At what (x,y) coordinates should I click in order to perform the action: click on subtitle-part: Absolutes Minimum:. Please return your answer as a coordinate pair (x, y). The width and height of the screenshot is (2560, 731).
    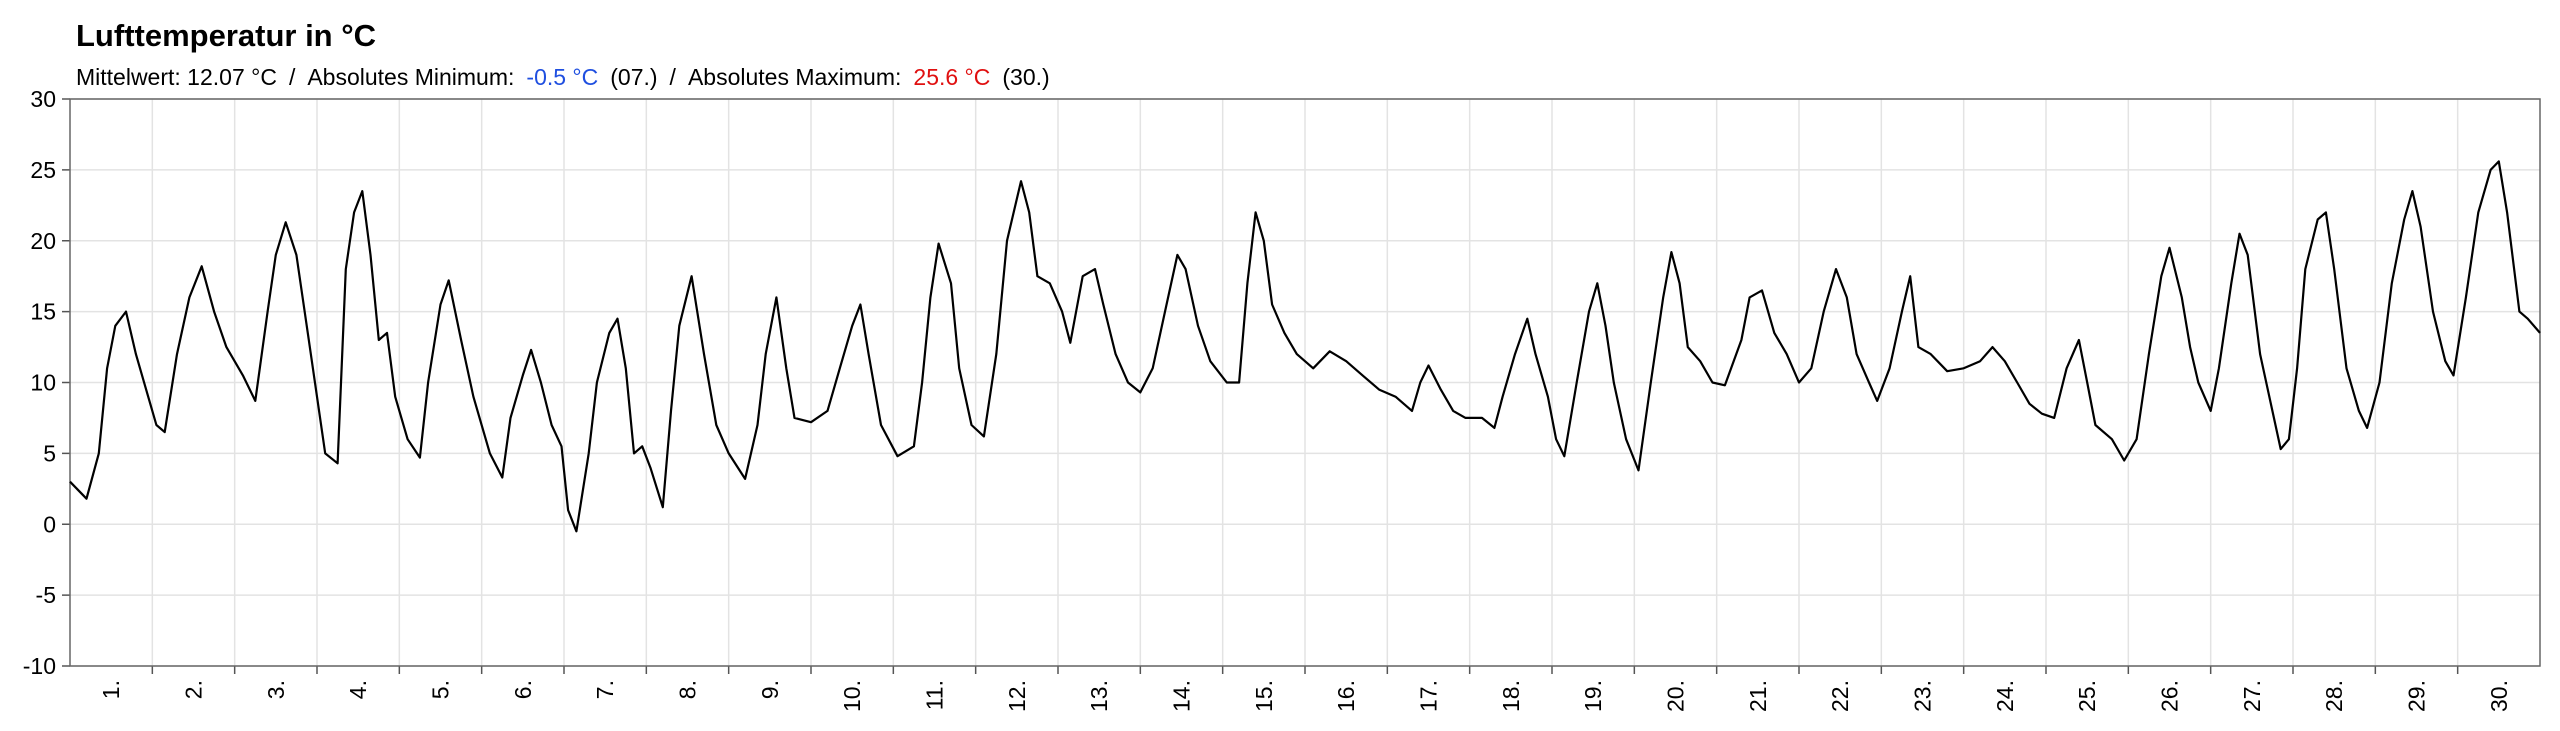
    Looking at the image, I should click on (411, 77).